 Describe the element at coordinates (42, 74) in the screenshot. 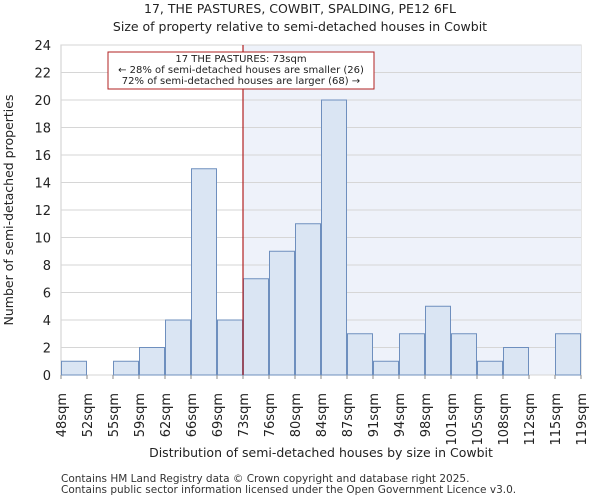

I see `y-tick-label: 22` at that location.